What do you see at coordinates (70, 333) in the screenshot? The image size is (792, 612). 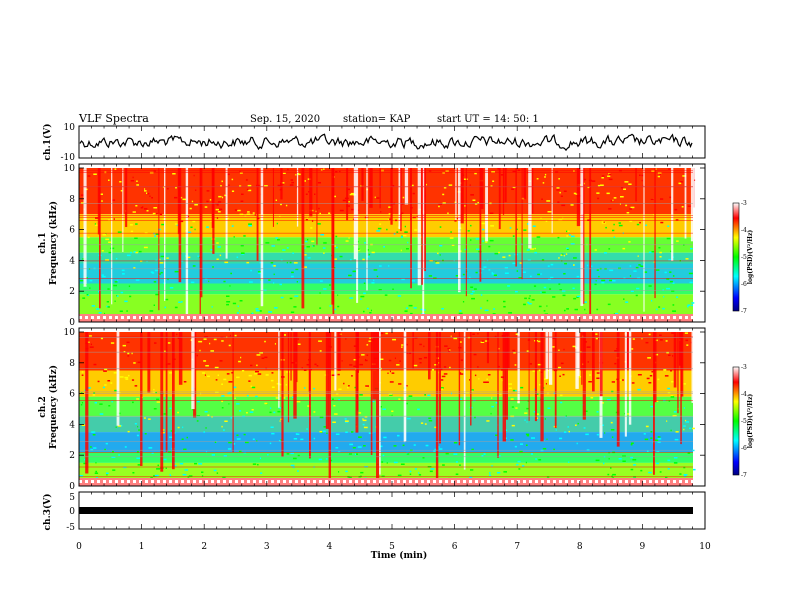 I see `ytick-label: 10` at bounding box center [70, 333].